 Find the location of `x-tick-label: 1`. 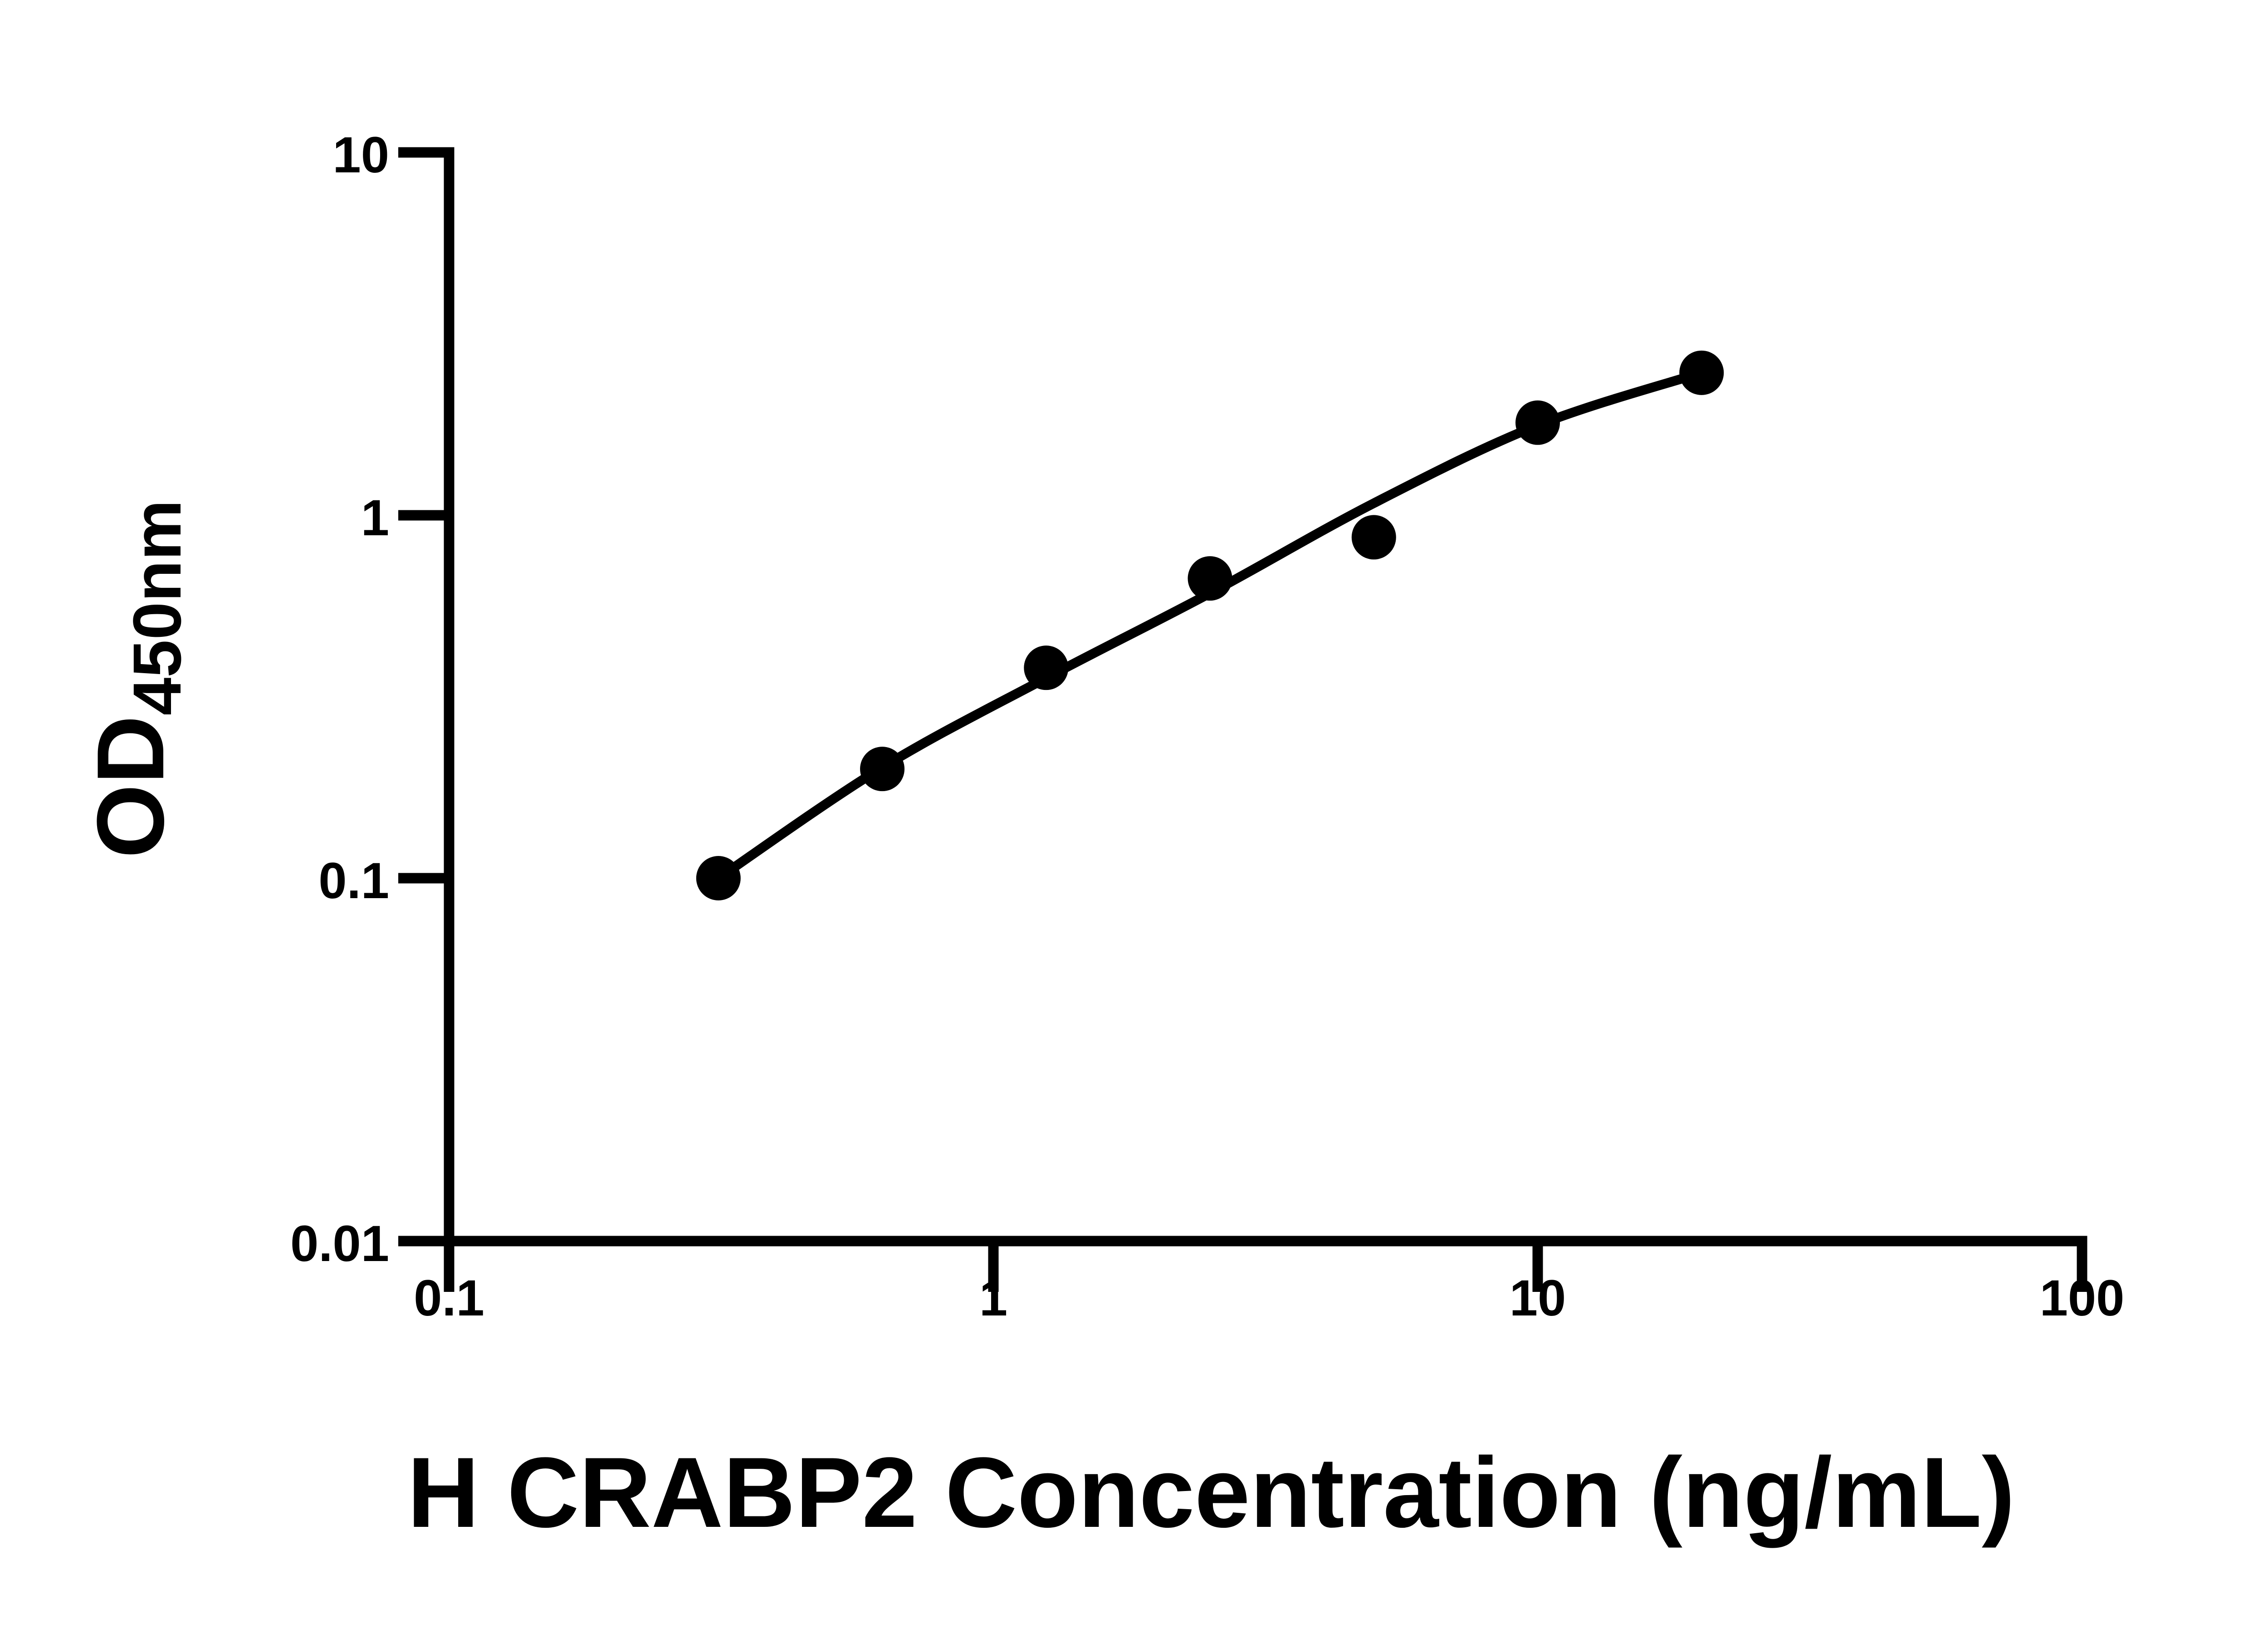

x-tick-label: 1 is located at coordinates (994, 1298).